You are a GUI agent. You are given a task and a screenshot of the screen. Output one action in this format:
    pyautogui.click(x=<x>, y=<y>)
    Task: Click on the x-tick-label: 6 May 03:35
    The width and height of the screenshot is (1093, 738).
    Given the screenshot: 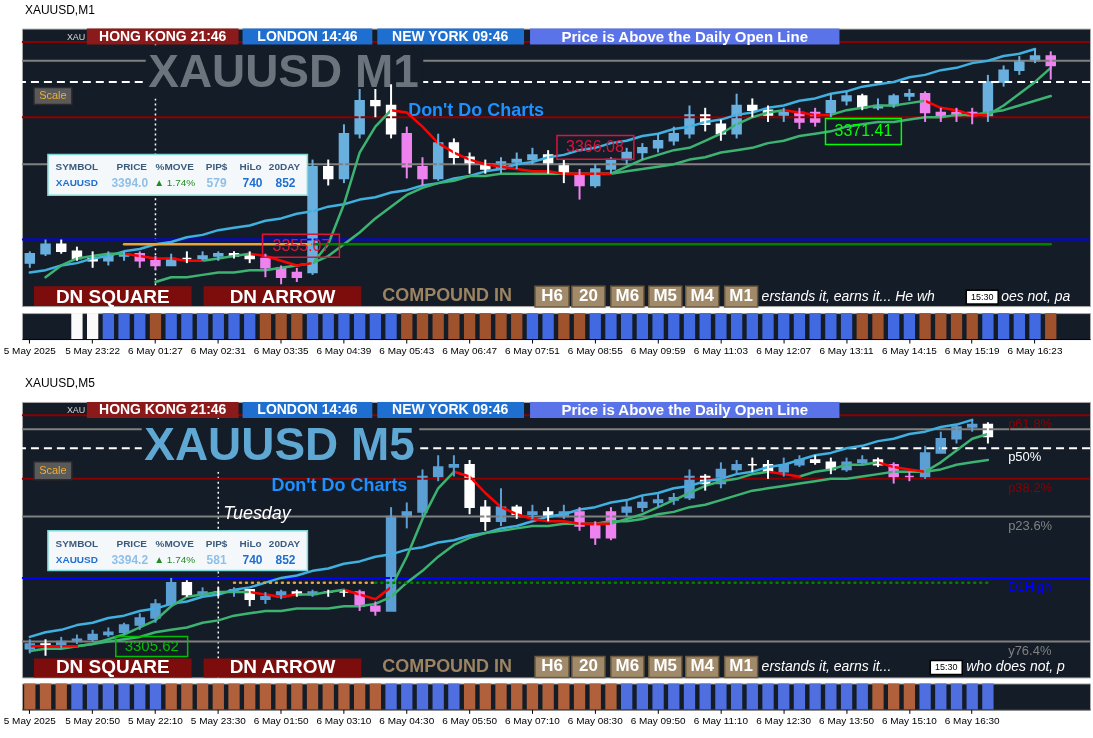 What is the action you would take?
    pyautogui.click(x=281, y=350)
    